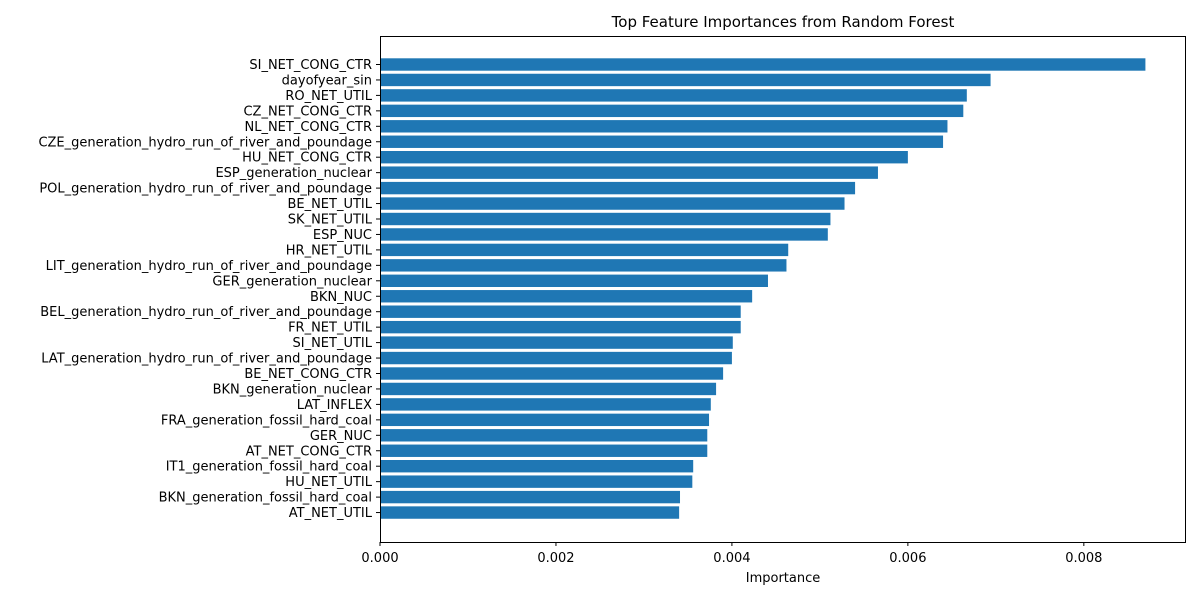 Image resolution: width=1200 pixels, height=600 pixels. I want to click on y-tick-label: GER_NUC, so click(341, 436).